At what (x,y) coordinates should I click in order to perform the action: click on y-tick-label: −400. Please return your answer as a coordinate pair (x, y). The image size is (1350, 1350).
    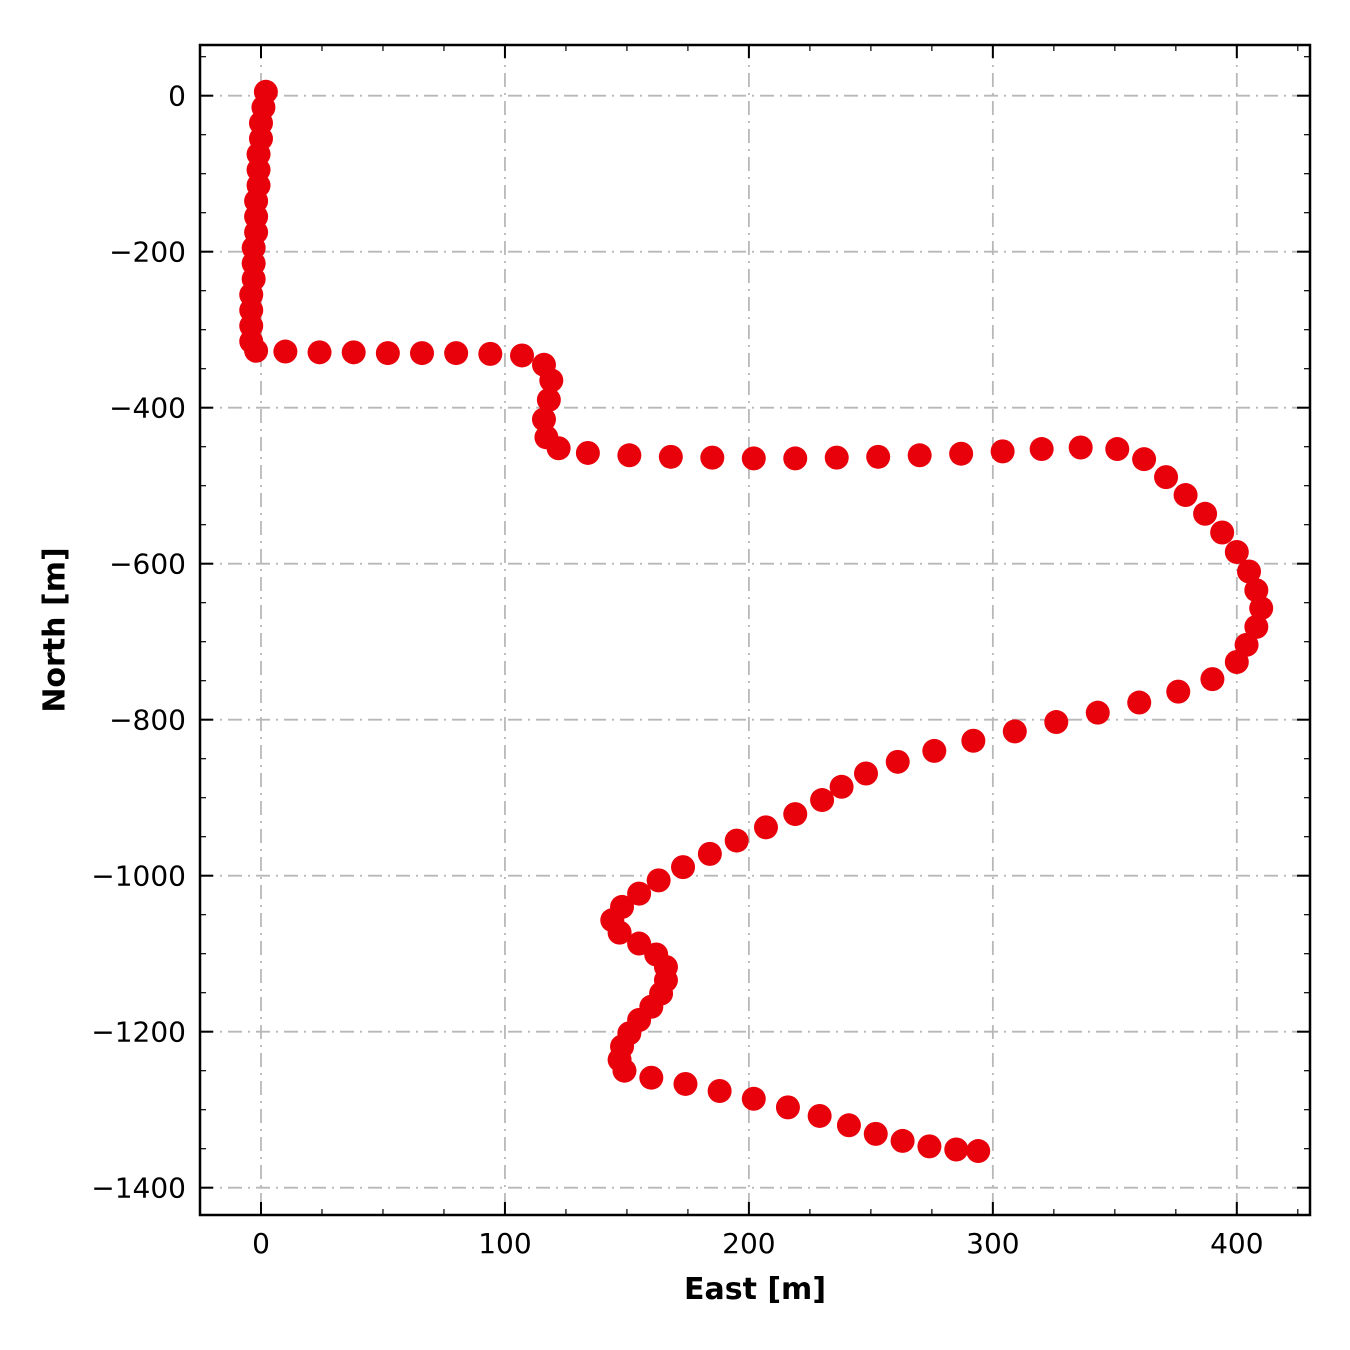
    Looking at the image, I should click on (147, 408).